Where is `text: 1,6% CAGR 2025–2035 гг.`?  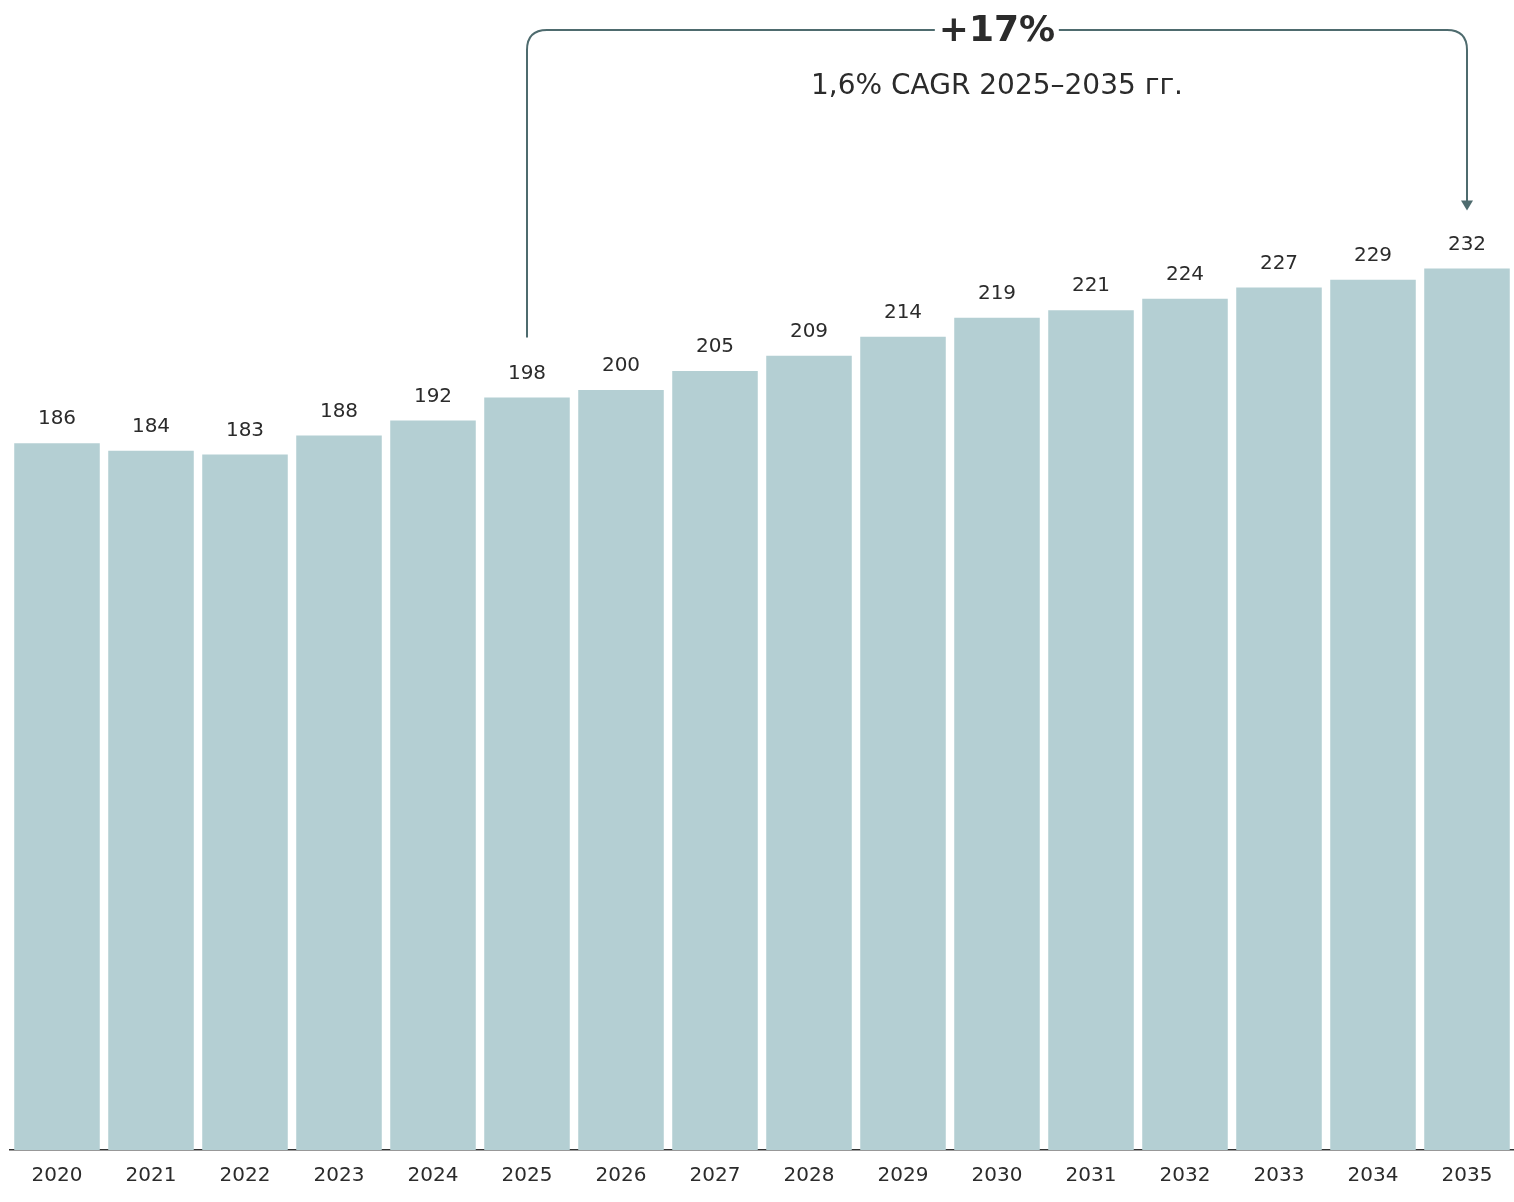
text: 1,6% CAGR 2025–2035 гг. is located at coordinates (997, 84).